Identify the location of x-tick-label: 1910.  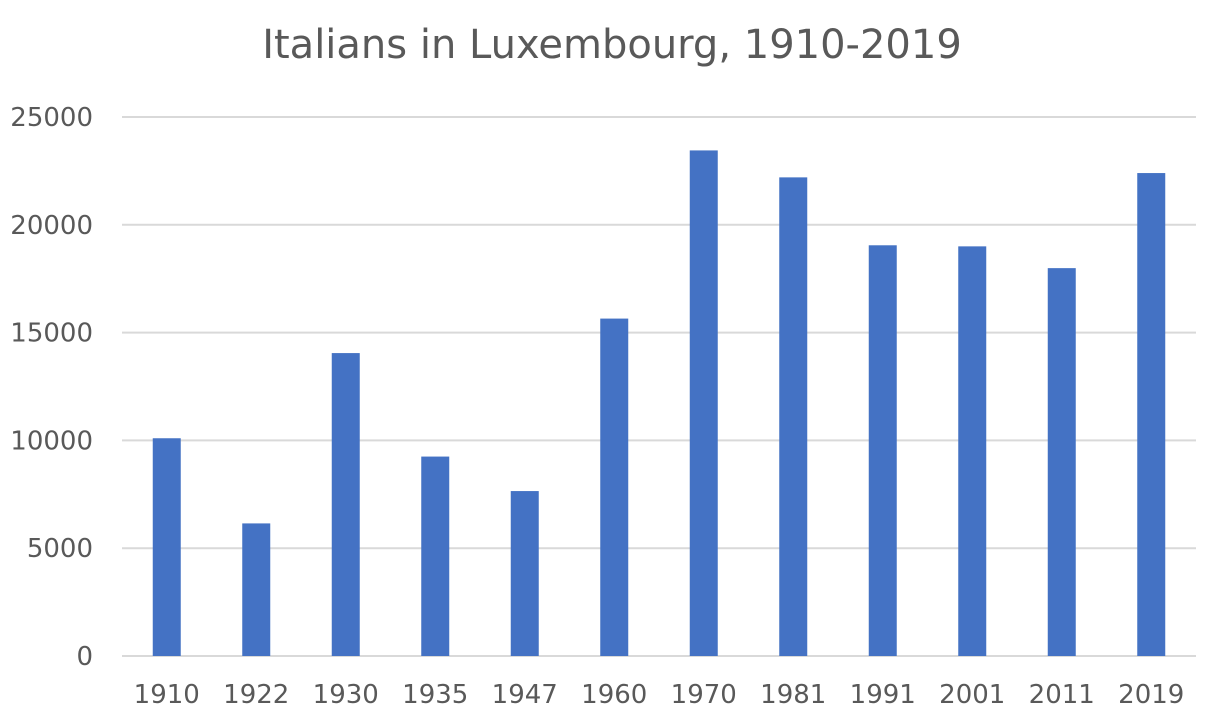
(167, 695).